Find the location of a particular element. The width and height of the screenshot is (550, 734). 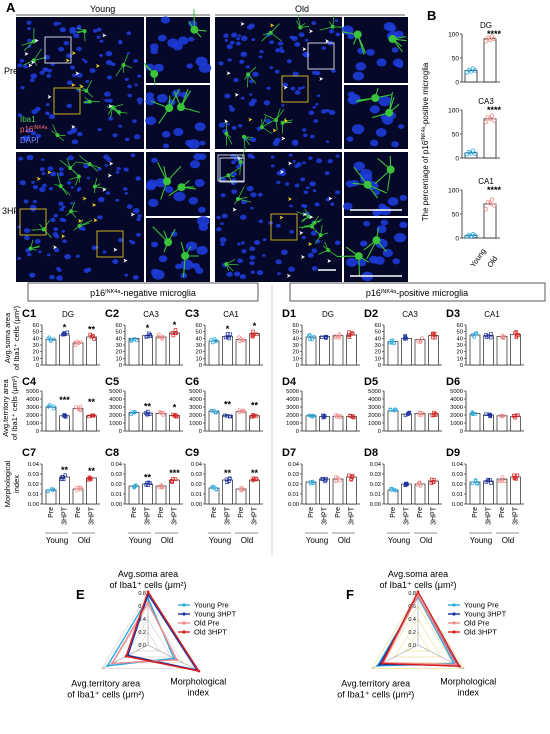

radar-vertex is located at coordinates (112, 663).